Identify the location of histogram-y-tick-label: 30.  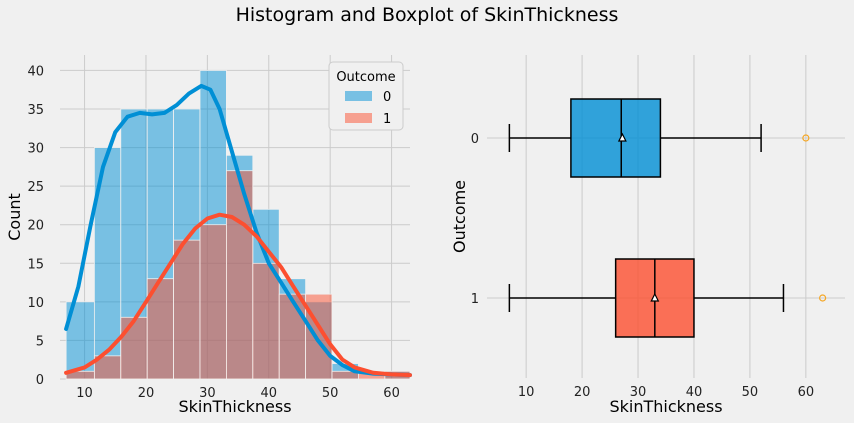
(35, 149).